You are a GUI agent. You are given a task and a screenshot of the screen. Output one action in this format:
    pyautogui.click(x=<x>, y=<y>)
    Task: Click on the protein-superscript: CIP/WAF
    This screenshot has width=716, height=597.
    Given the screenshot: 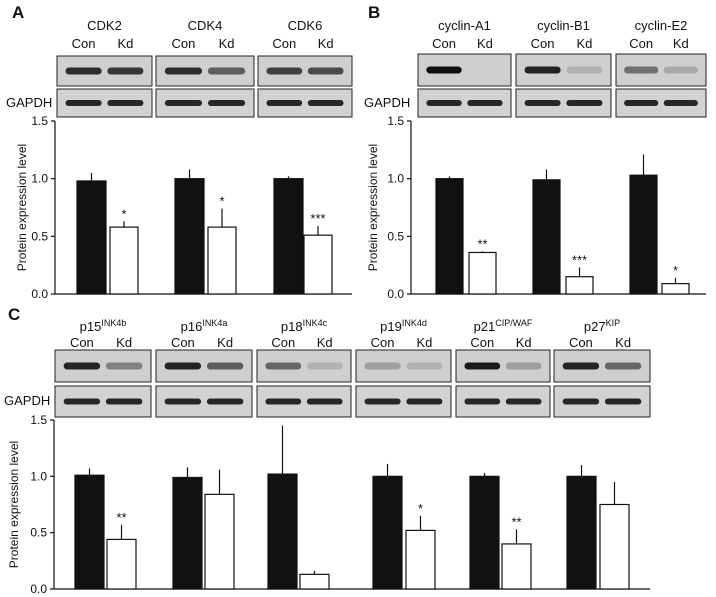 What is the action you would take?
    pyautogui.click(x=514, y=323)
    